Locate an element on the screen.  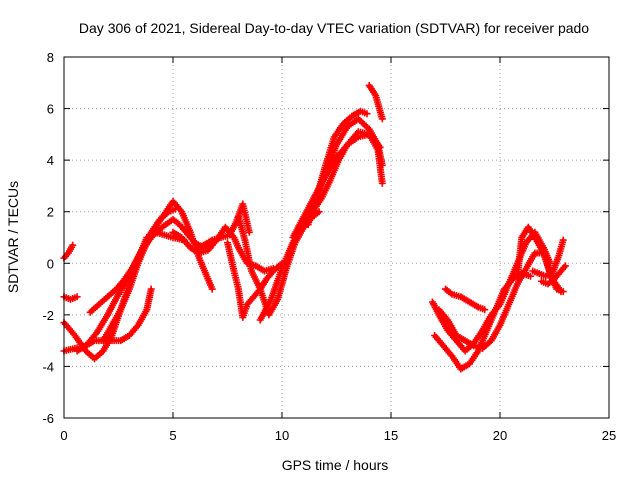
x-tick-label: 20 is located at coordinates (500, 435).